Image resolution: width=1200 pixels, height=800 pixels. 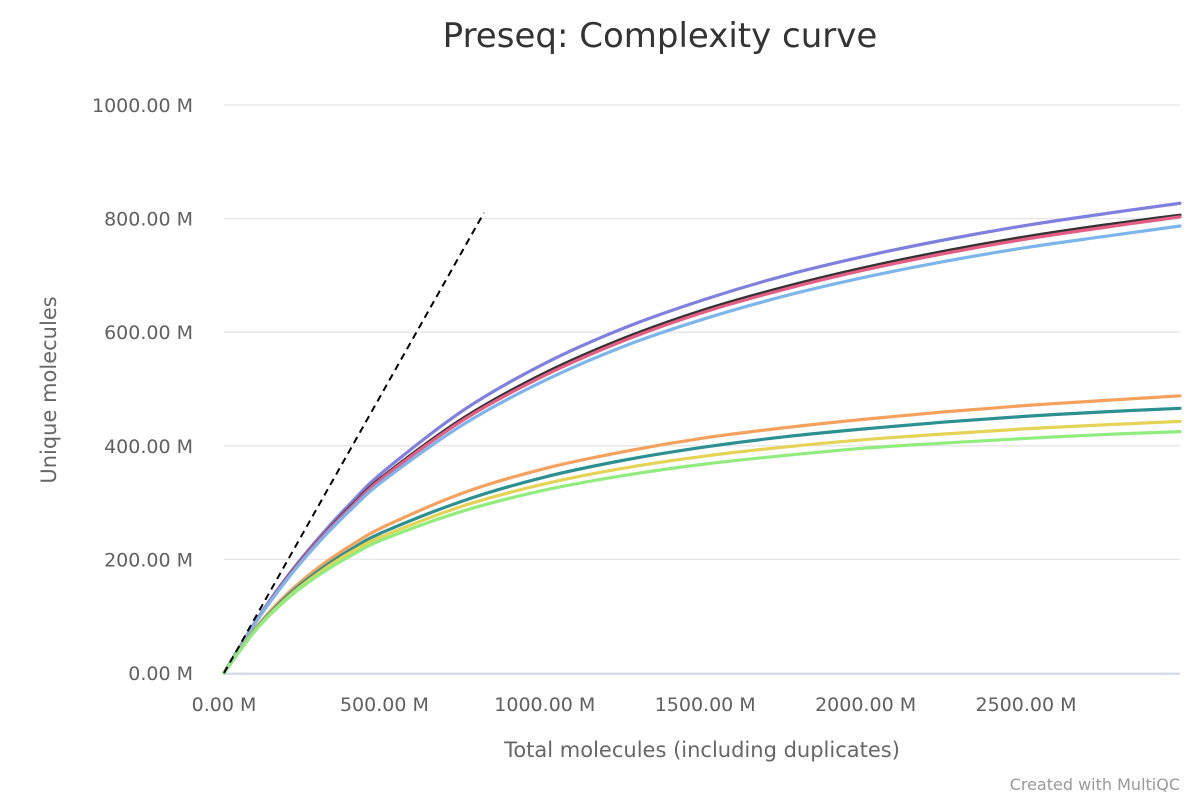 I want to click on y-tick-label: 200.00 M, so click(x=148, y=560).